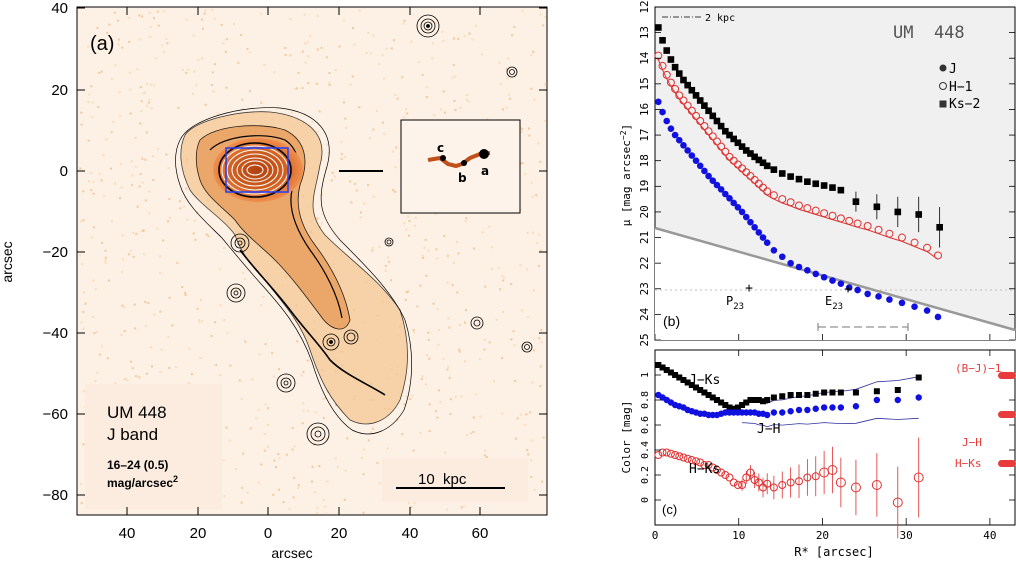 Image resolution: width=1016 pixels, height=565 pixels. I want to click on inset-knot-a, so click(484, 154).